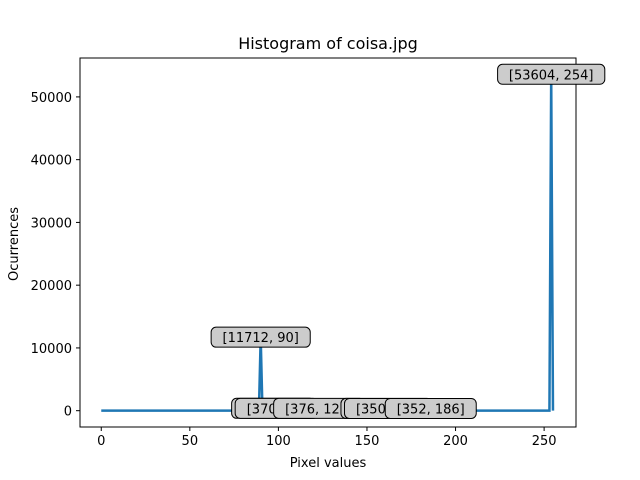 The width and height of the screenshot is (640, 480). Describe the element at coordinates (278, 441) in the screenshot. I see `x-tick-label: 100` at that location.